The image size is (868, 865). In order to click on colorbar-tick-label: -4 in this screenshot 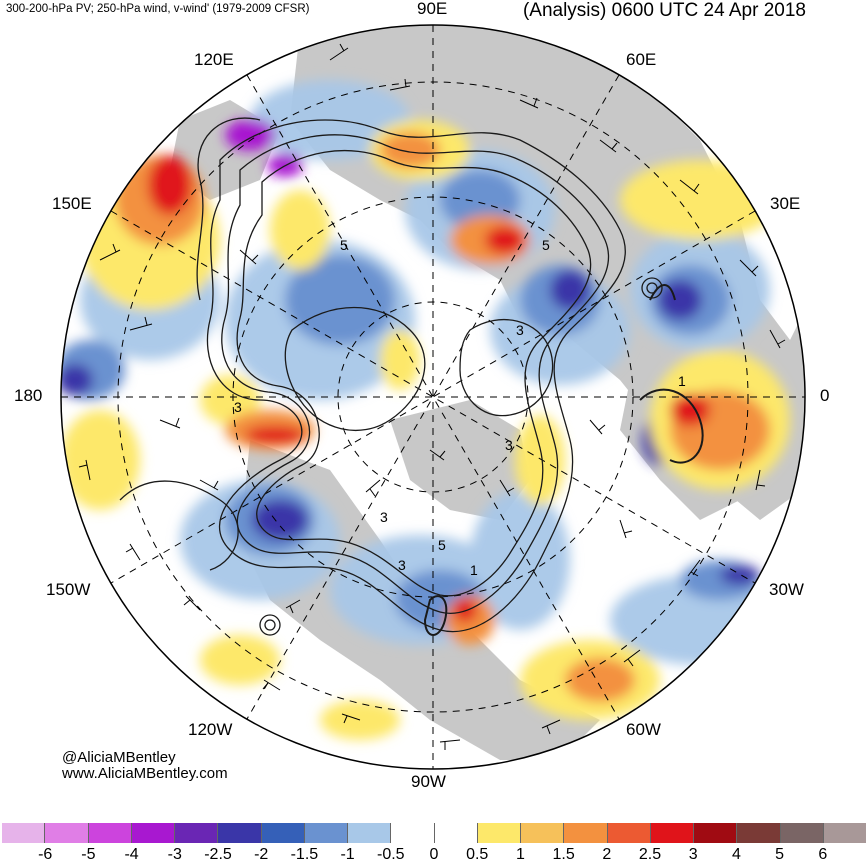, I will do `click(131, 854)`.